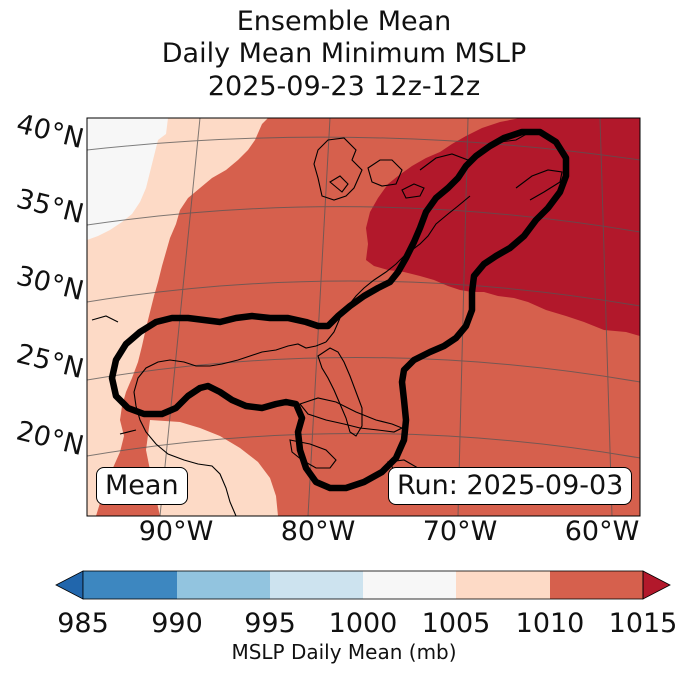 This screenshot has width=688, height=674. I want to click on colorbar-frame, so click(363, 585).